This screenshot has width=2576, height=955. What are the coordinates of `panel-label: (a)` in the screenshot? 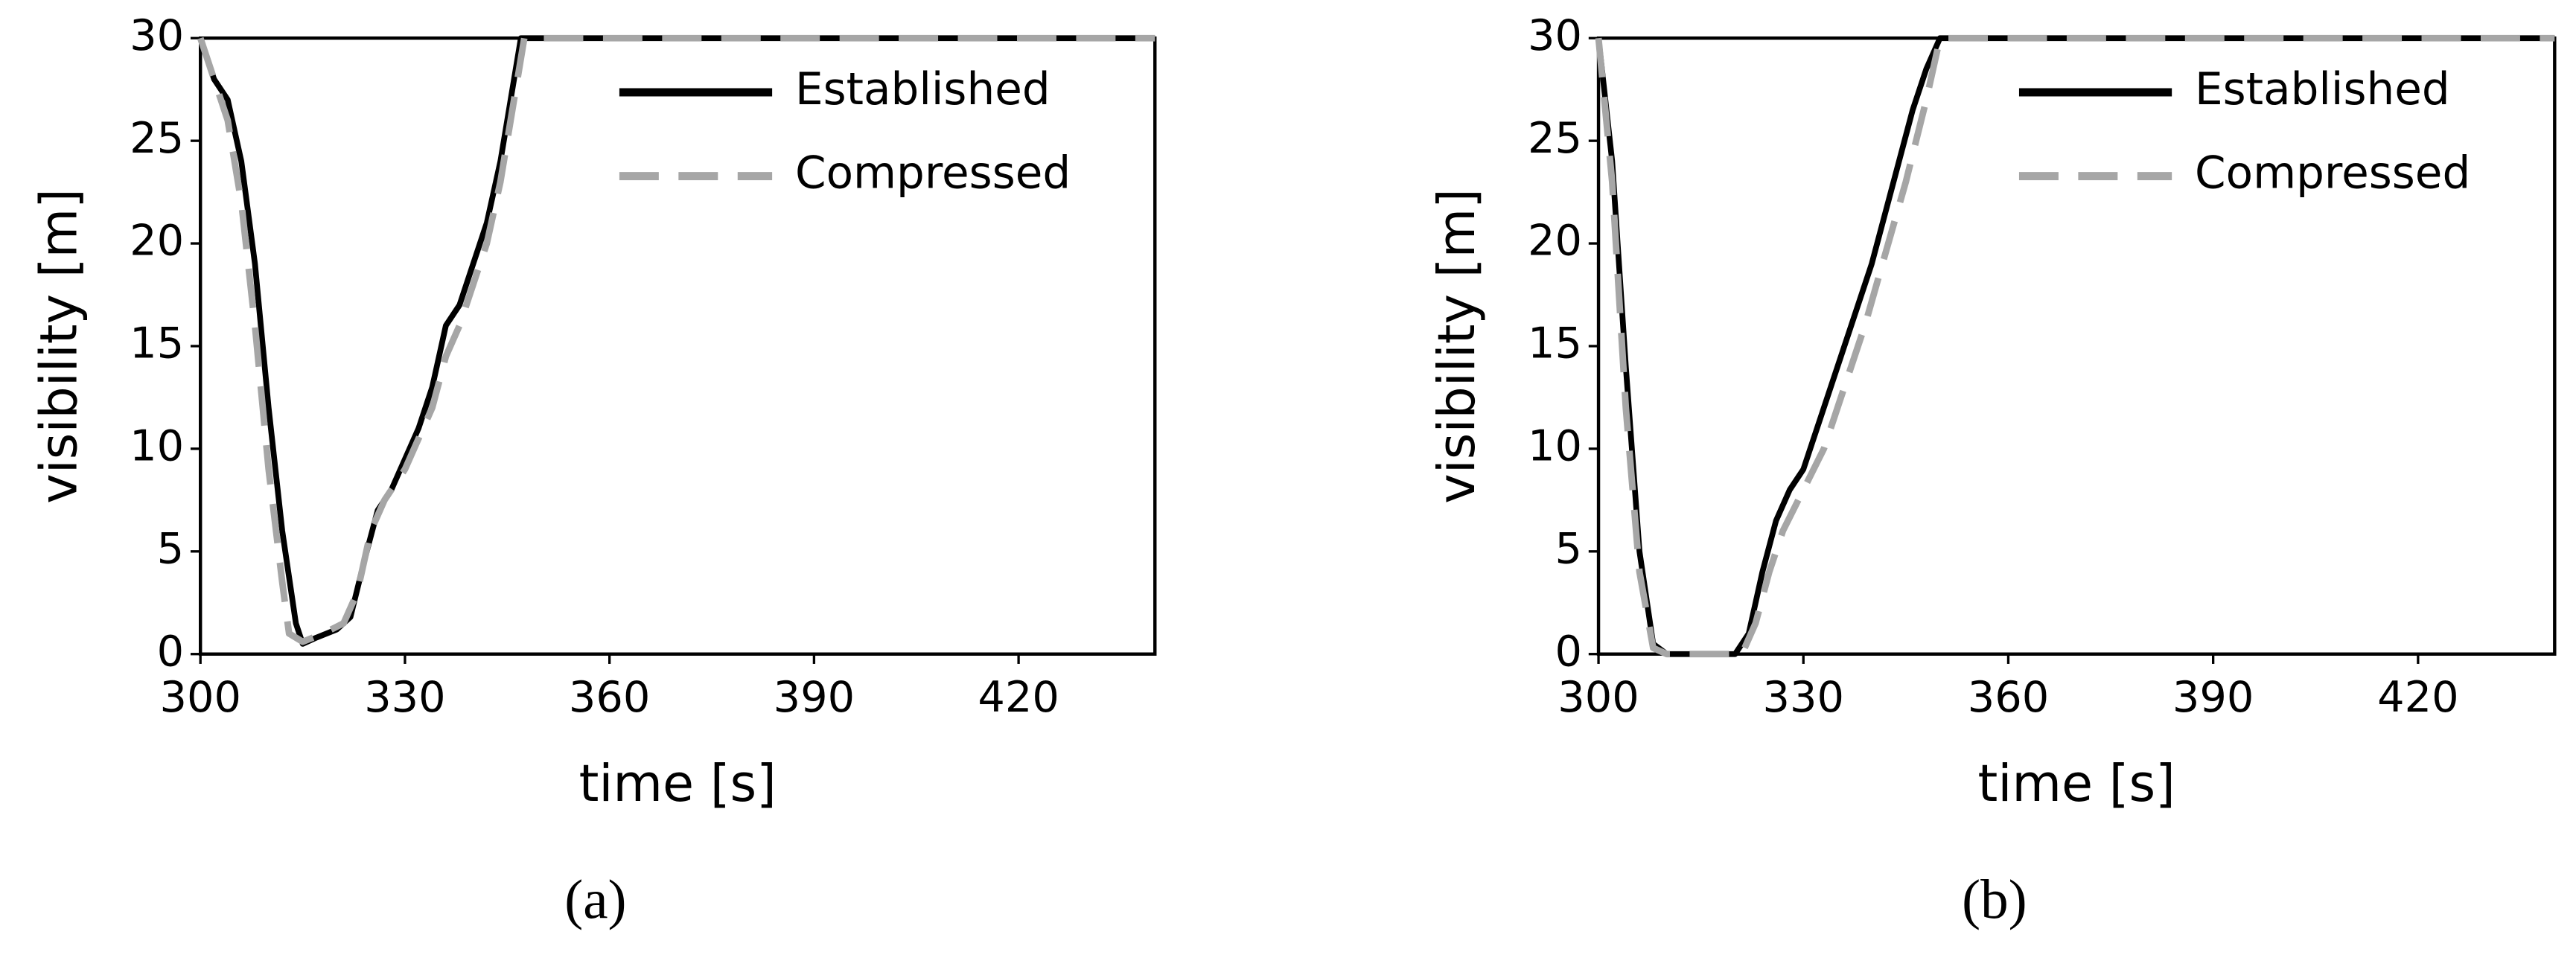 It's located at (595, 900).